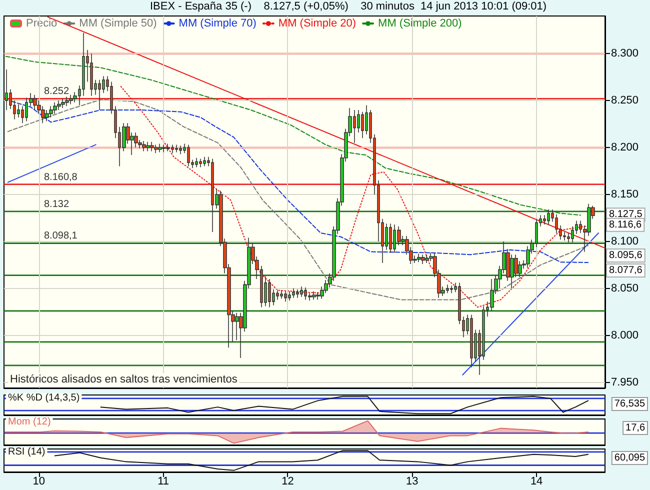  Describe the element at coordinates (412, 482) in the screenshot. I see `x-tick-label: 13` at that location.